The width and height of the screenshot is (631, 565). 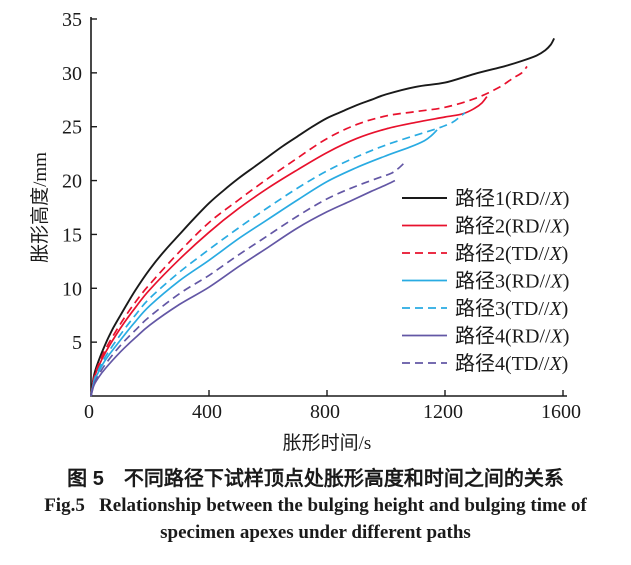 I want to click on caption-english-line2: specimen apexes under different paths, so click(x=315, y=532).